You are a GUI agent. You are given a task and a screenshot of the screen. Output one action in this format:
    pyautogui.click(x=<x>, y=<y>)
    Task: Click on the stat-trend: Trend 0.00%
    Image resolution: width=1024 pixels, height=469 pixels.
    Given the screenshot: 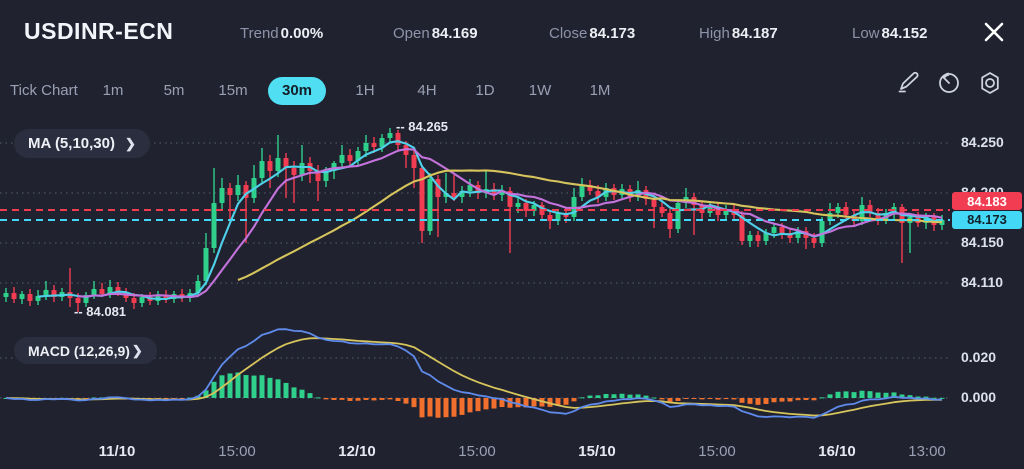 What is the action you would take?
    pyautogui.click(x=281, y=33)
    